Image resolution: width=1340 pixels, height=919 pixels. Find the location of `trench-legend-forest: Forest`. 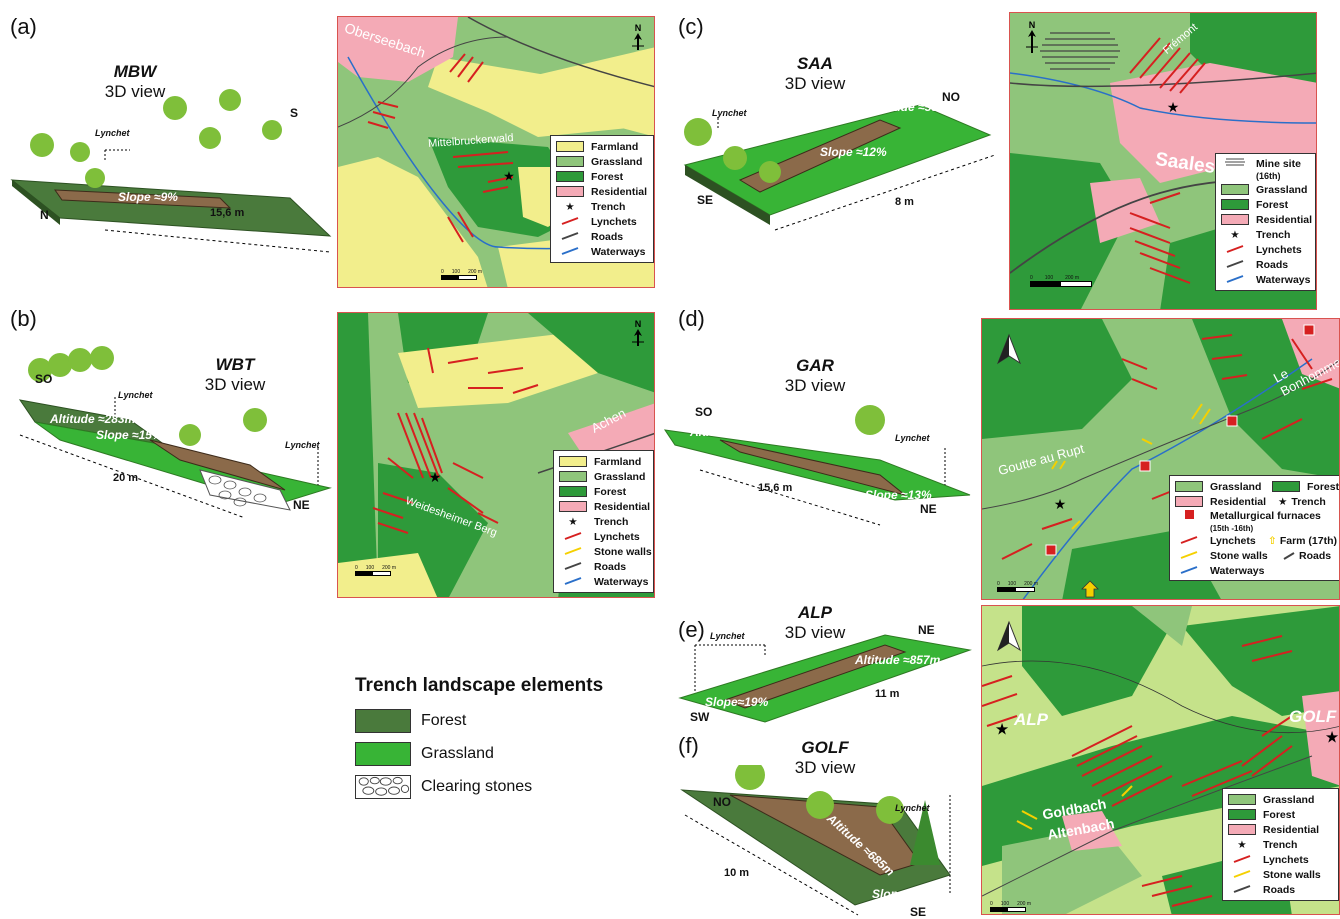

trench-legend-forest: Forest is located at coordinates (515, 721).